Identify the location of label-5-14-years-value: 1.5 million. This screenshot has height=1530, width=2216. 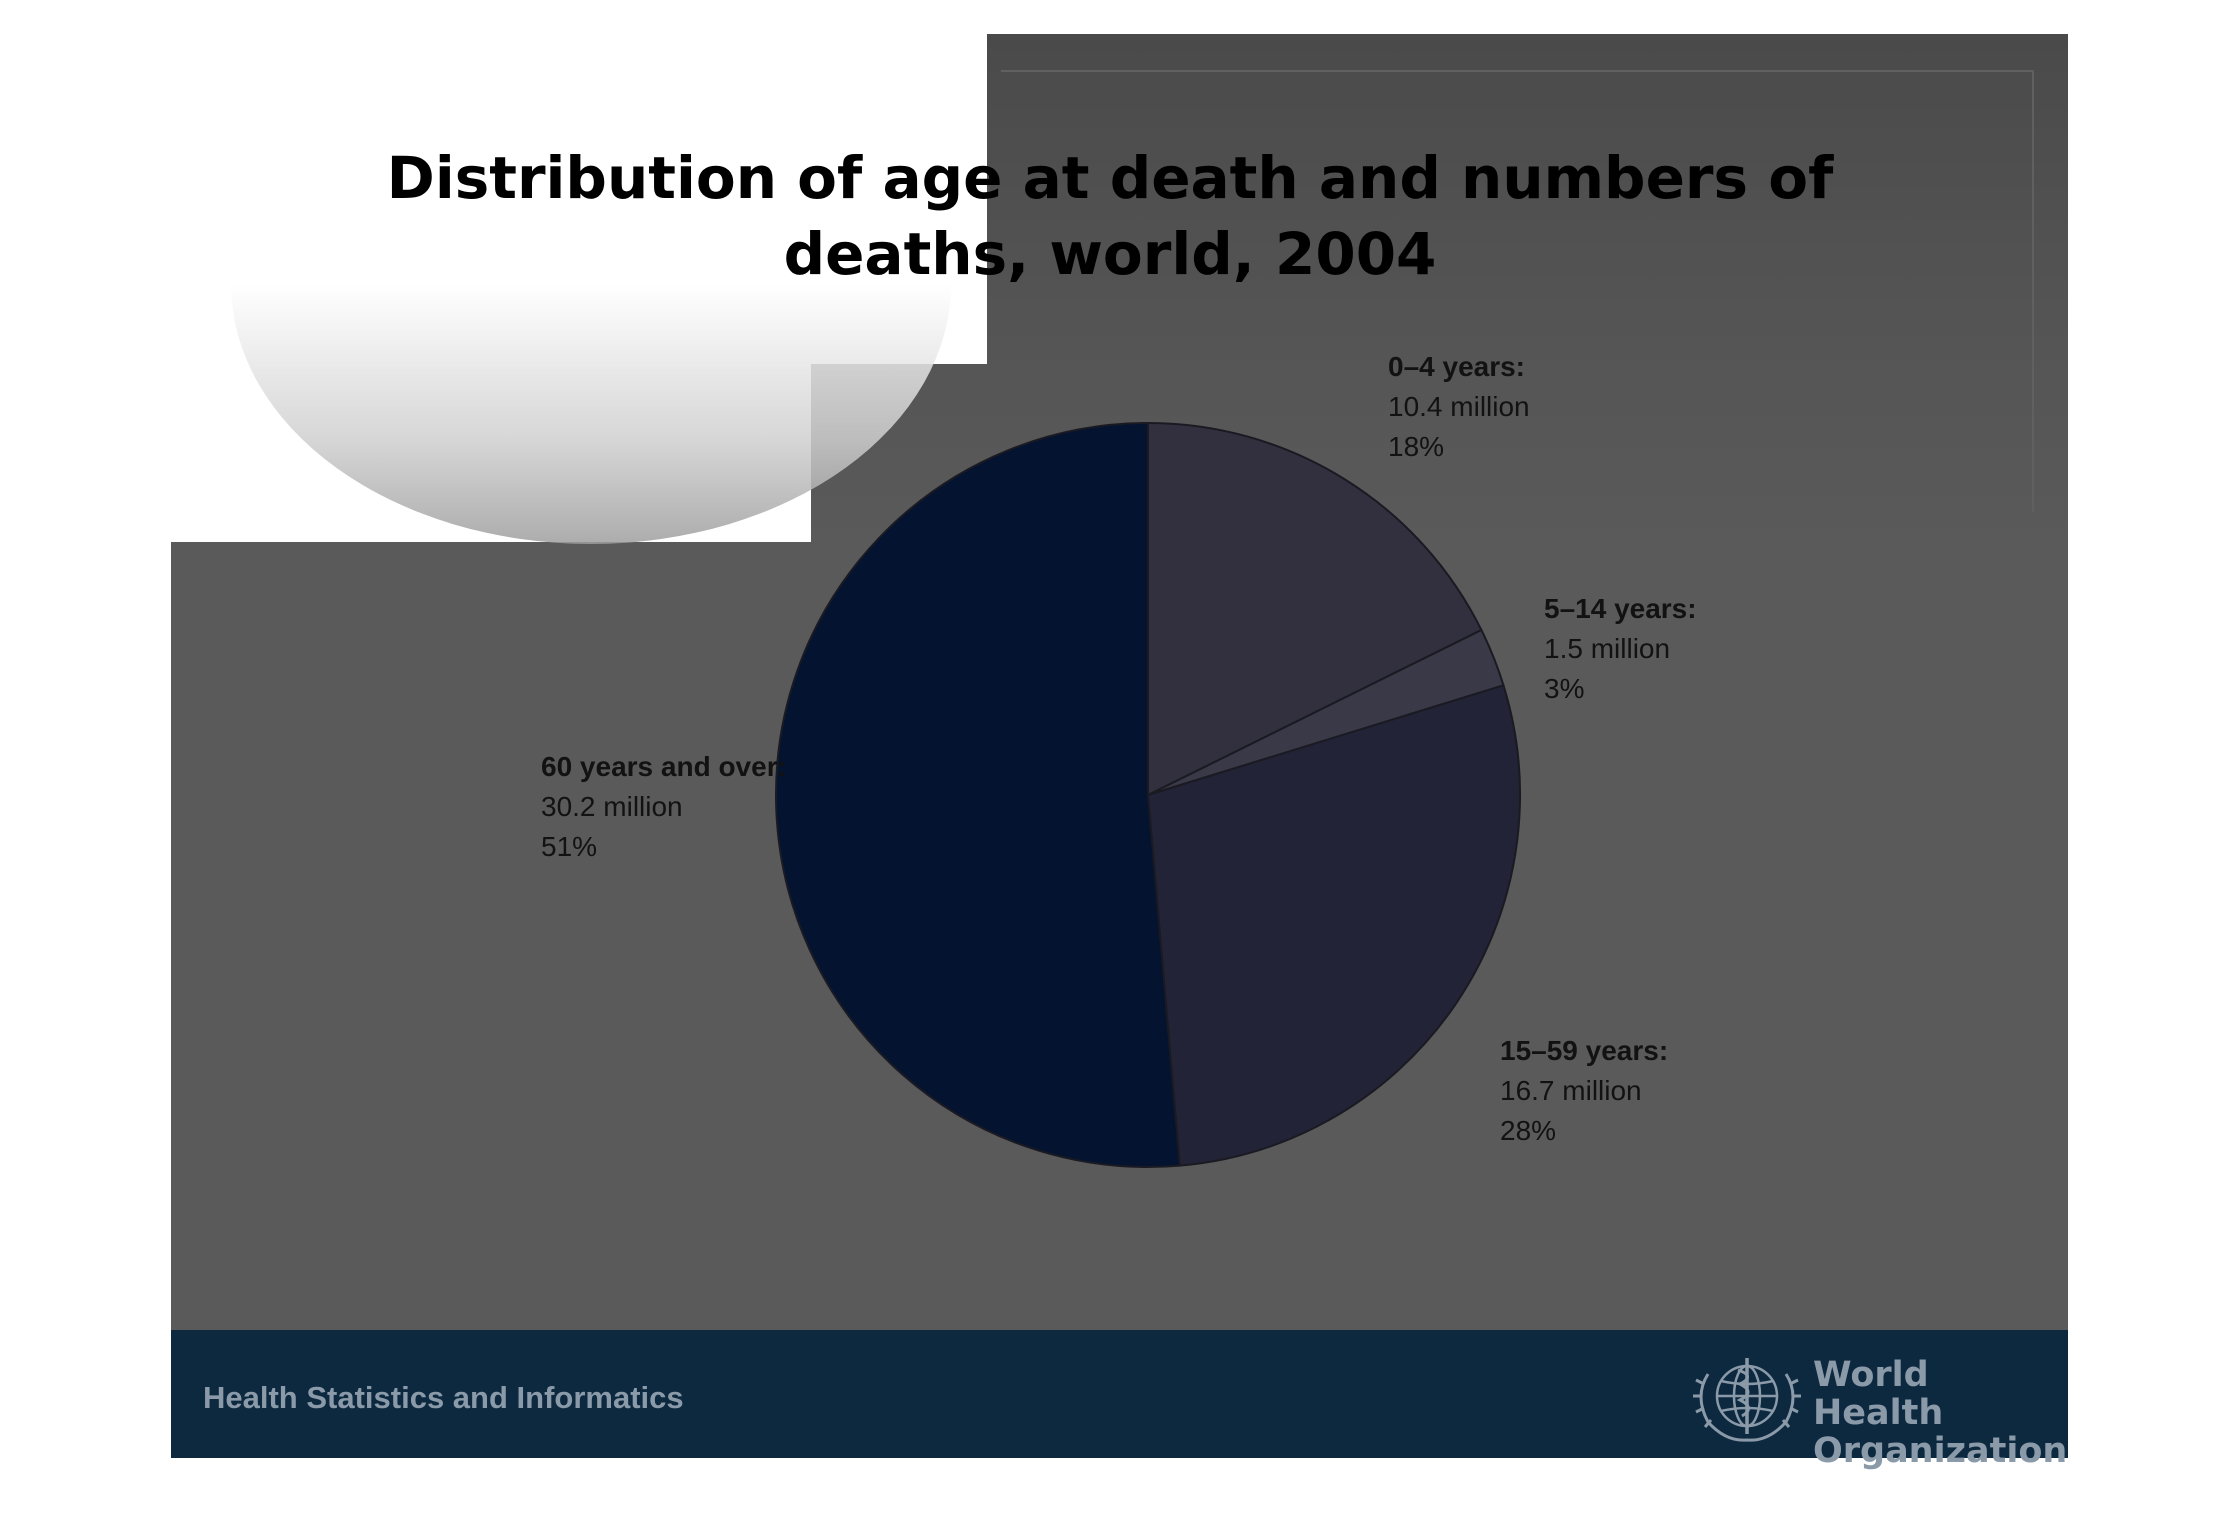
(1607, 648).